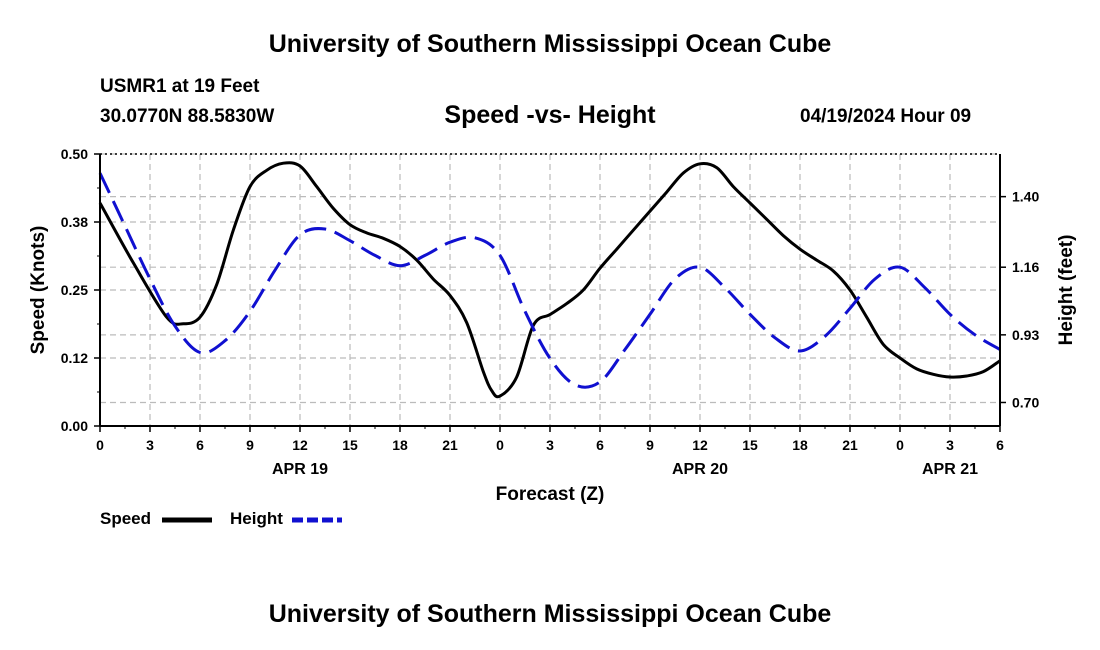  What do you see at coordinates (1025, 402) in the screenshot?
I see `y-tick-label-right: 0.70` at bounding box center [1025, 402].